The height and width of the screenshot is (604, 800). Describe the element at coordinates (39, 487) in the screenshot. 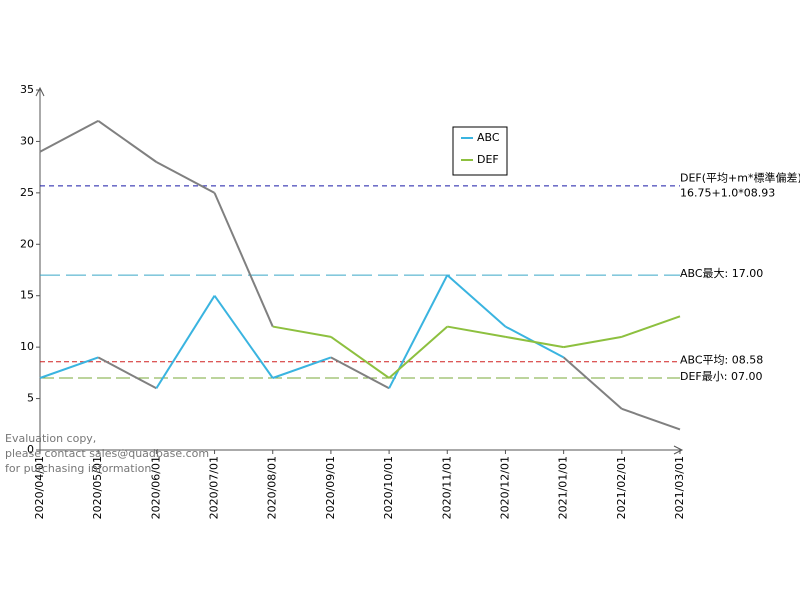

I see `x-tick-label: 2020/04/01` at that location.